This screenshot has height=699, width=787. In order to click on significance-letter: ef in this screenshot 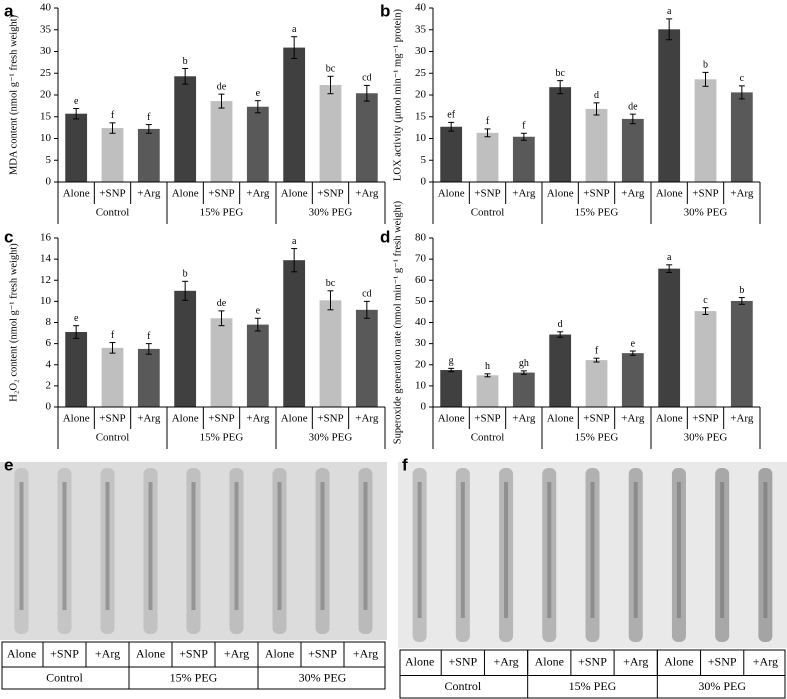, I will do `click(451, 115)`.